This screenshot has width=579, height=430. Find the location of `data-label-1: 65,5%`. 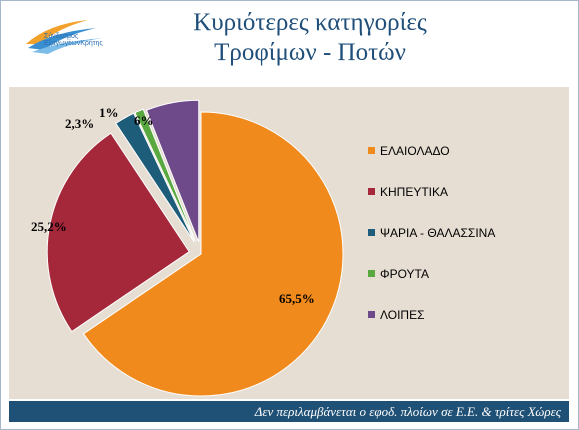

data-label-1: 65,5% is located at coordinates (297, 298).